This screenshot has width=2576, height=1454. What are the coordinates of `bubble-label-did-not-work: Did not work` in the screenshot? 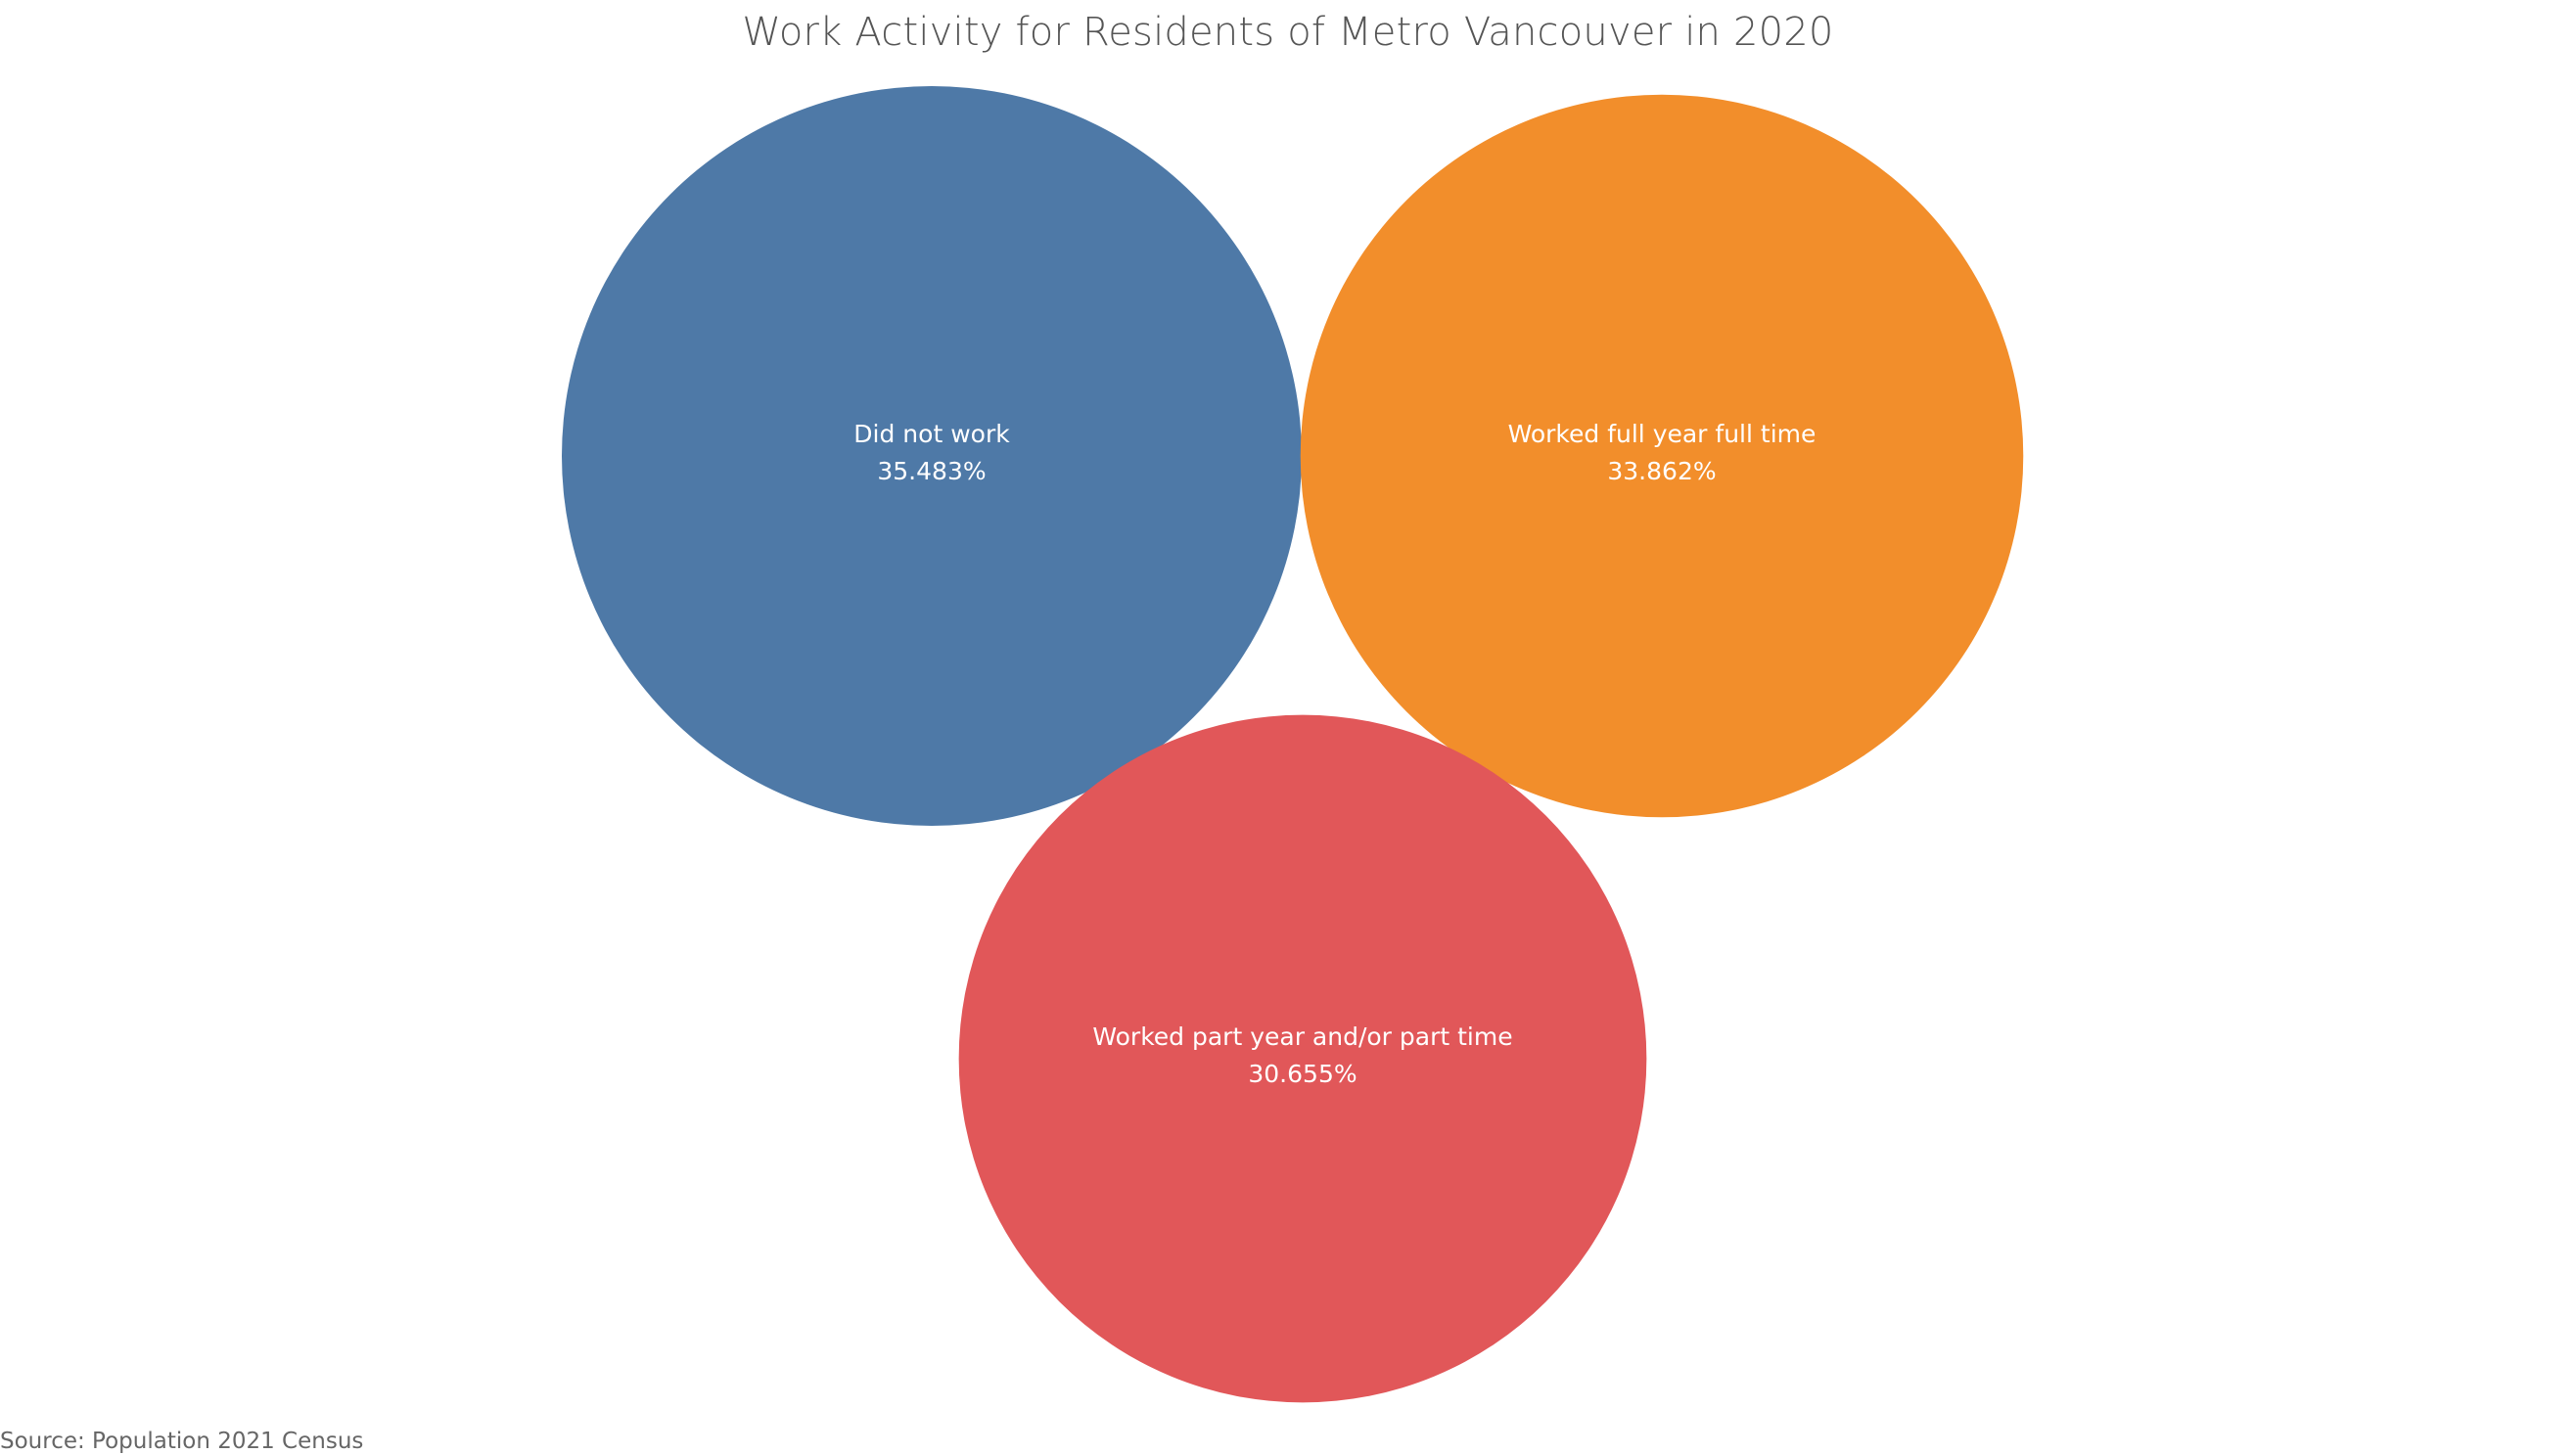 It's located at (932, 434).